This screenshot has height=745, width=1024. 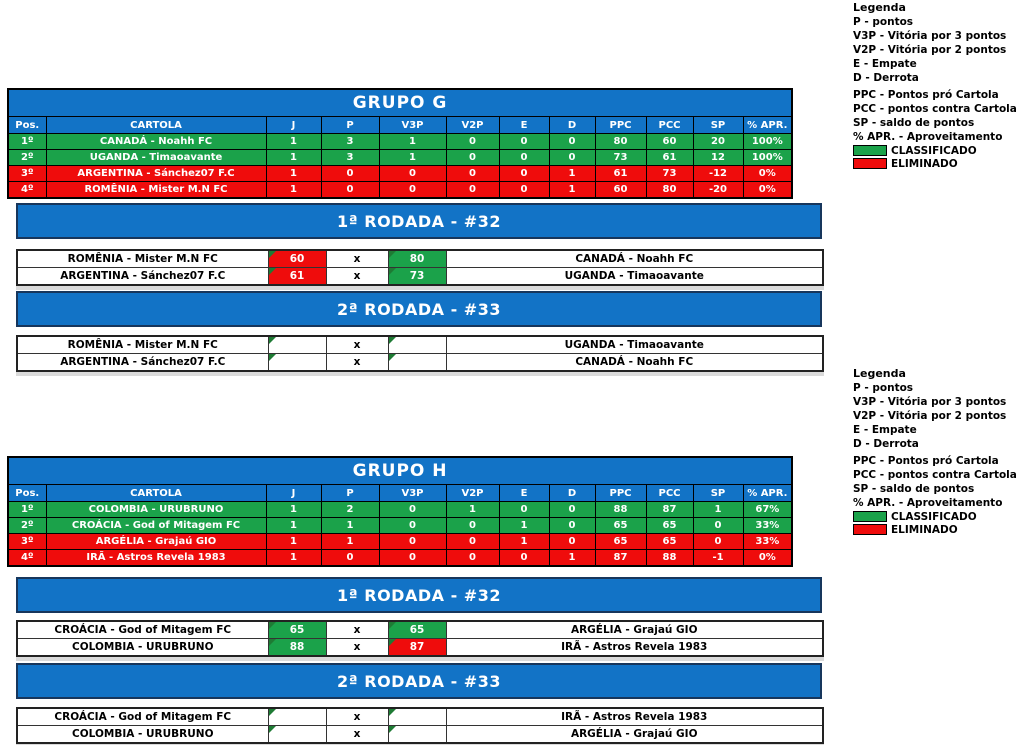 I want to click on apr-cell: 0%, so click(x=767, y=558).